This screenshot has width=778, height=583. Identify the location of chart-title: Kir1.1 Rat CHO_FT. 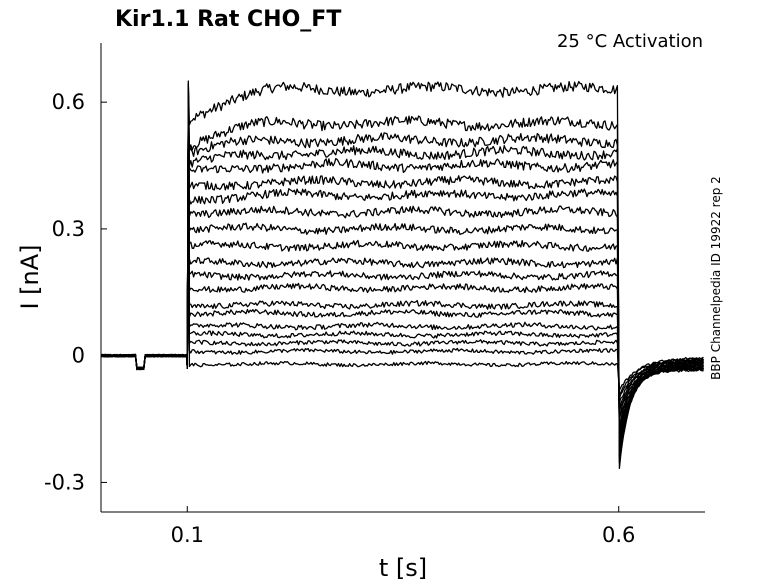
(228, 19).